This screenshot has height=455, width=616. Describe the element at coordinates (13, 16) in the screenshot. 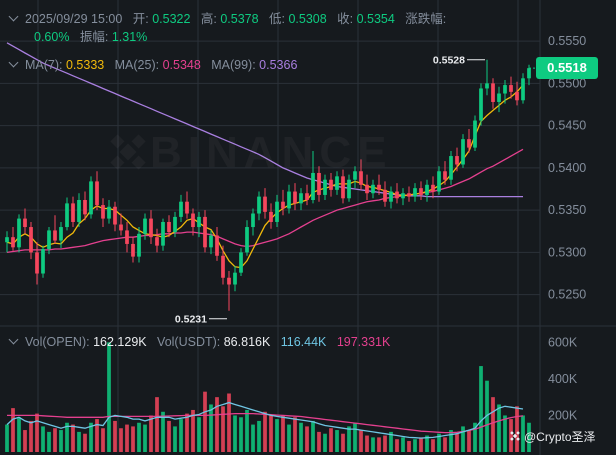

I see `chevron-down-icon` at that location.